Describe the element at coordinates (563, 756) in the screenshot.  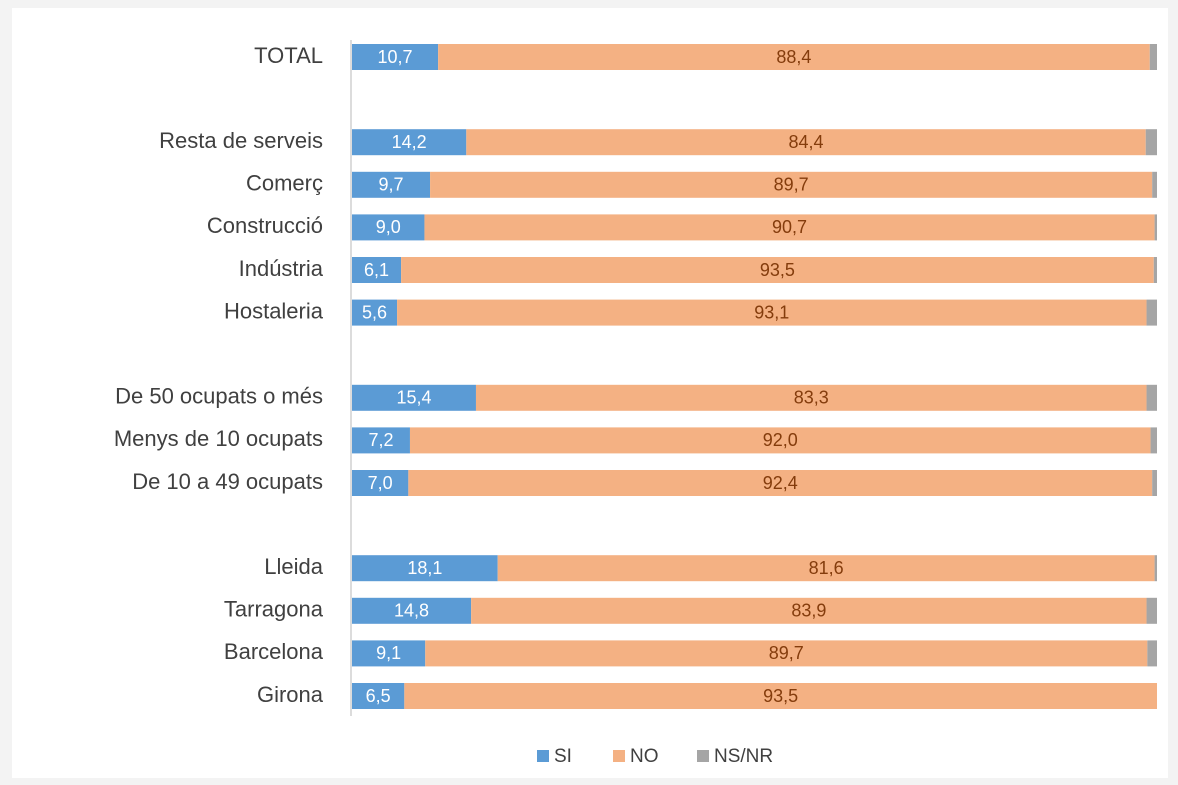
I see `legend-label: SI` at that location.